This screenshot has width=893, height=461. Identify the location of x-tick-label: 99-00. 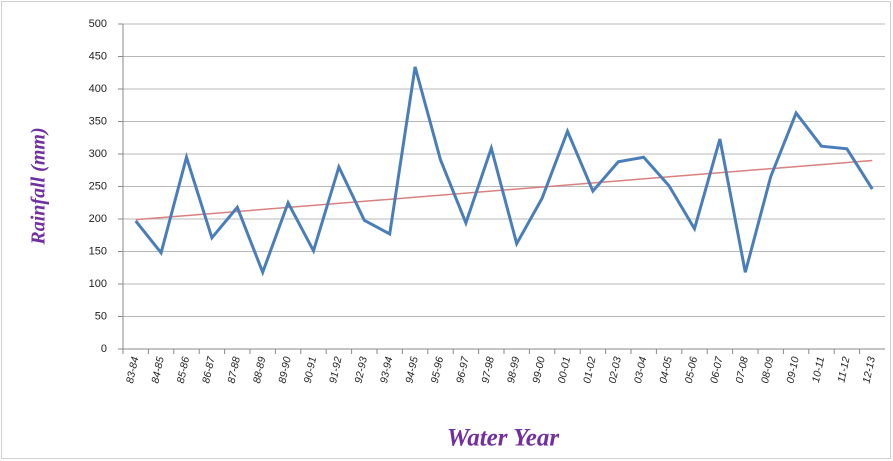
(538, 370).